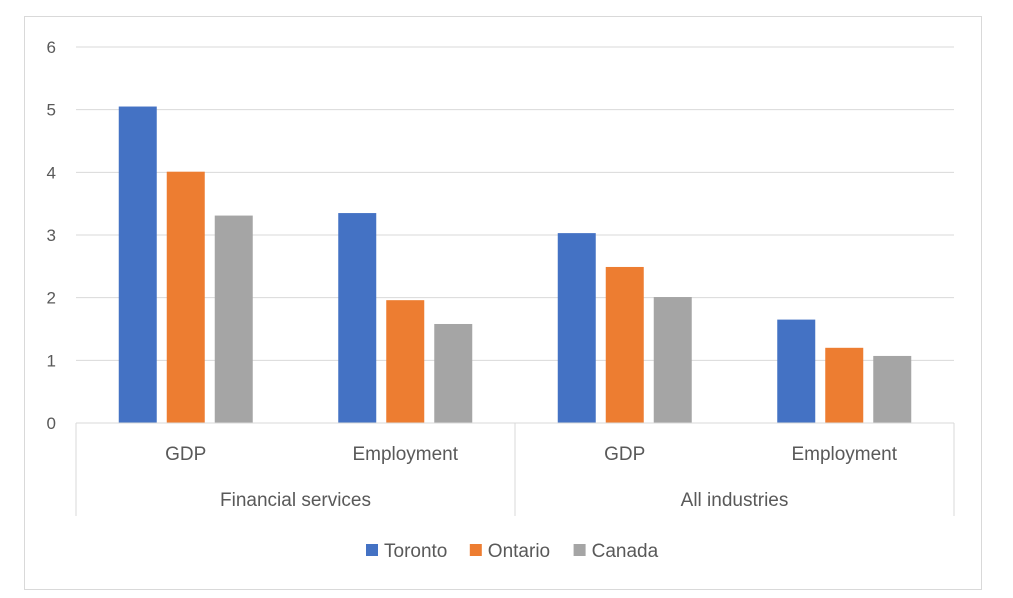 The width and height of the screenshot is (1013, 598). I want to click on legend: Toronto Ontario Canada, so click(512, 551).